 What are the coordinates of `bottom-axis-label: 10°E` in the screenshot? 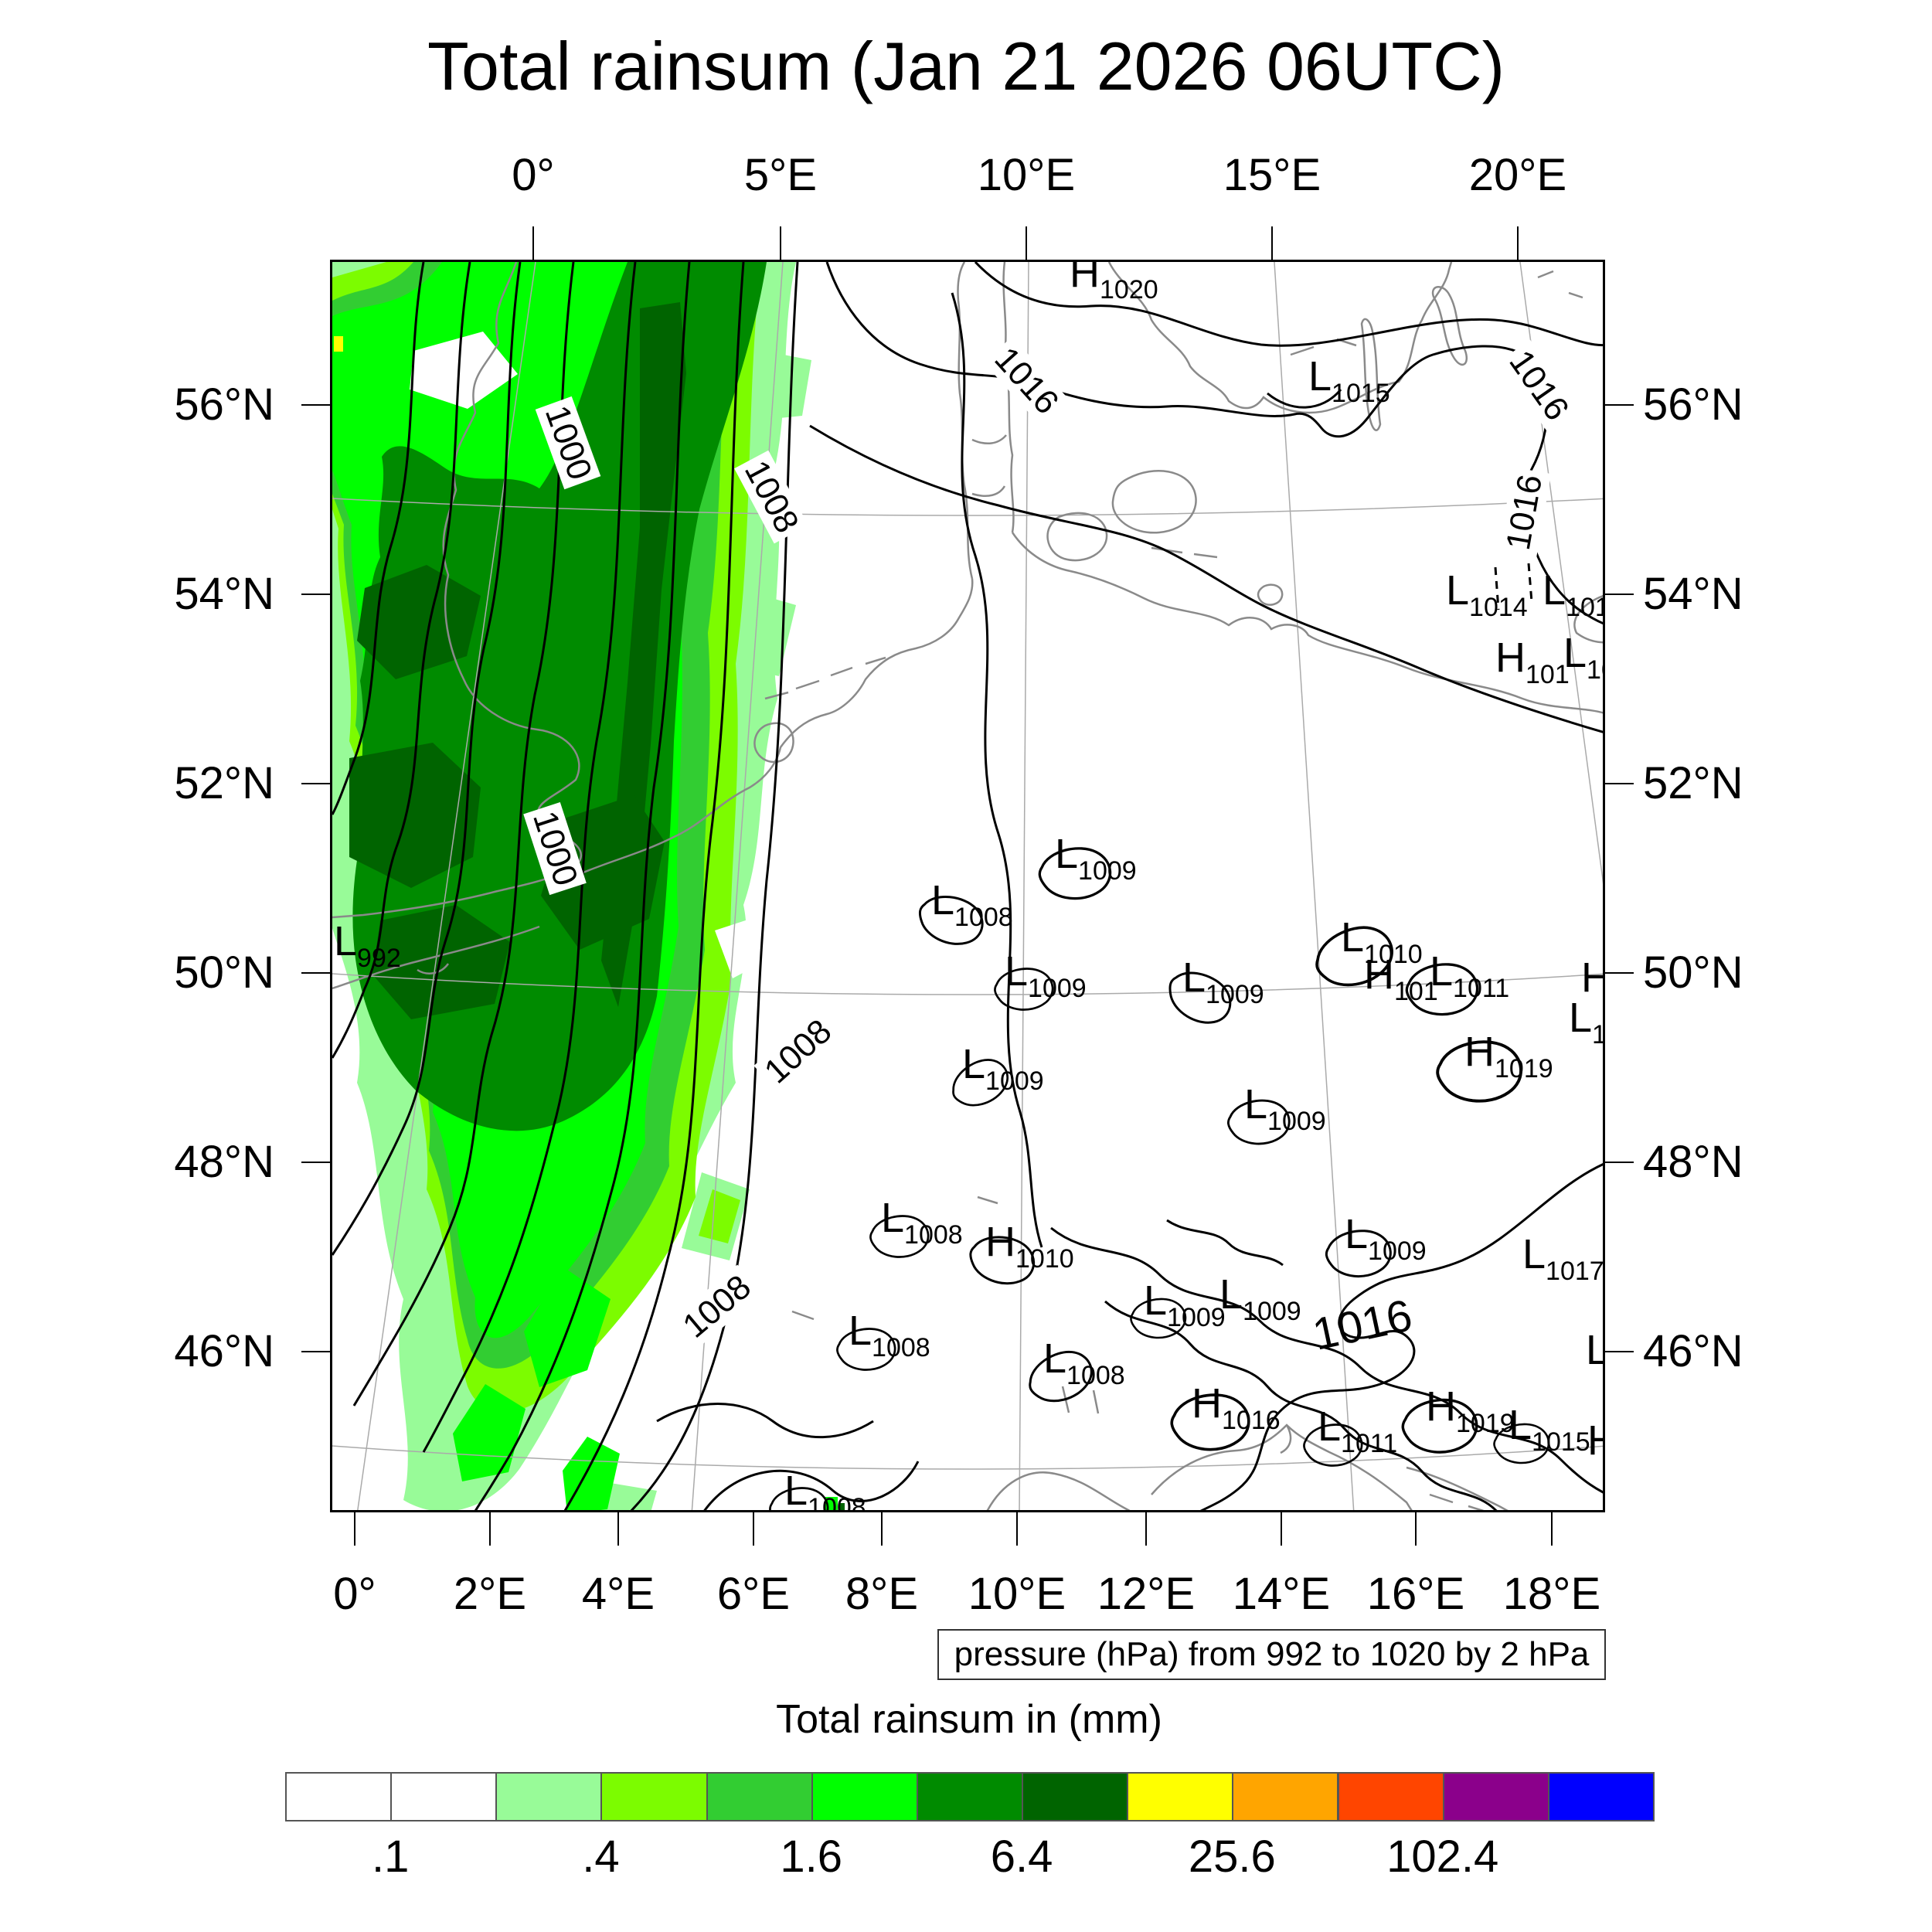 It's located at (1017, 1594).